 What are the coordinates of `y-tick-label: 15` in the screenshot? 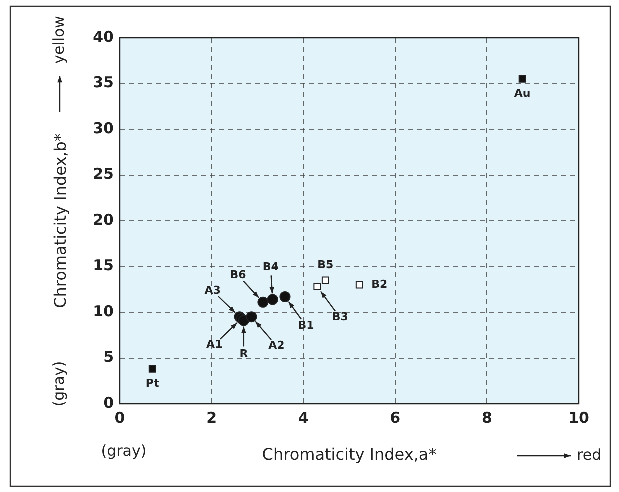 It's located at (103, 265).